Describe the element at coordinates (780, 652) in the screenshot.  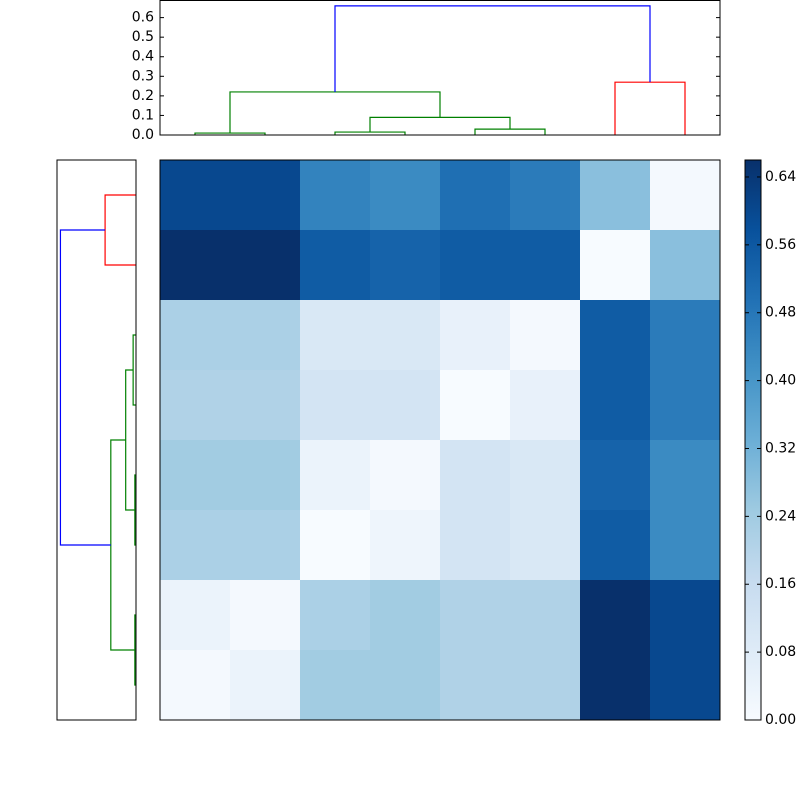
I see `colorbar-tick-label: 0.08` at that location.